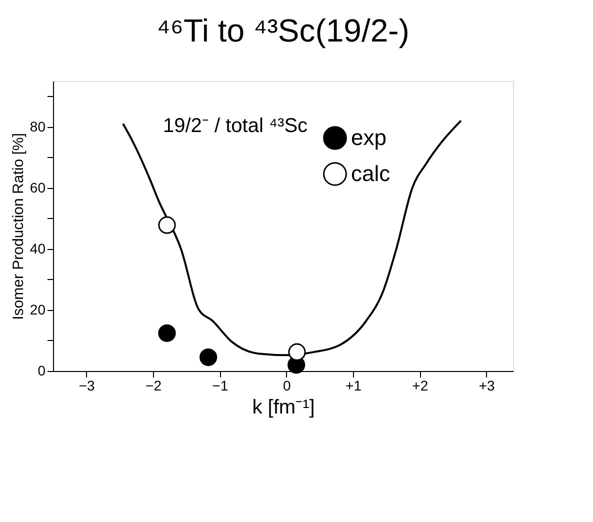 The image size is (593, 522). Describe the element at coordinates (235, 126) in the screenshot. I see `annotation: 19/2⁻ / total ⁴³Sc` at that location.